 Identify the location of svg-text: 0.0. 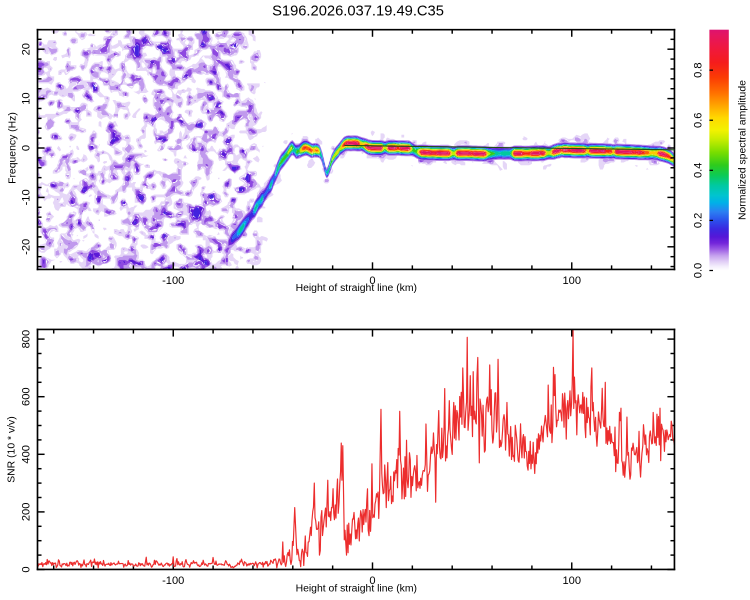
(698, 270).